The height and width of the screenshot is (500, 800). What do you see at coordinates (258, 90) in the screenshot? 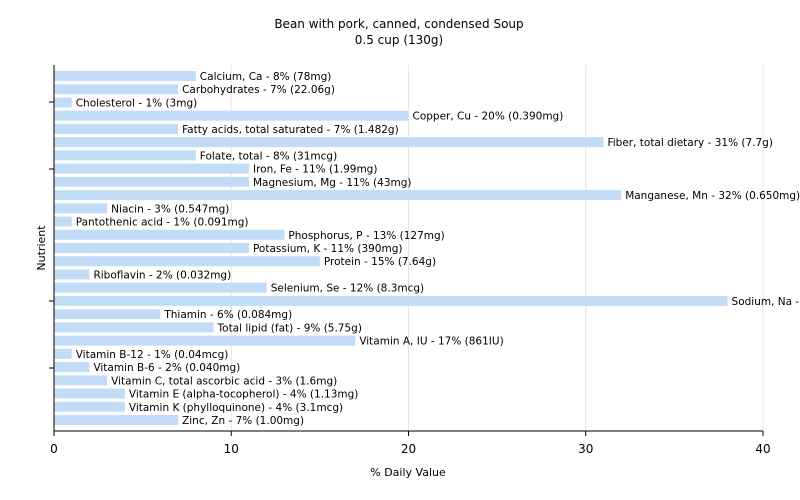
I see `bar-label: Carbohydrates - 7% (22.06g)` at bounding box center [258, 90].